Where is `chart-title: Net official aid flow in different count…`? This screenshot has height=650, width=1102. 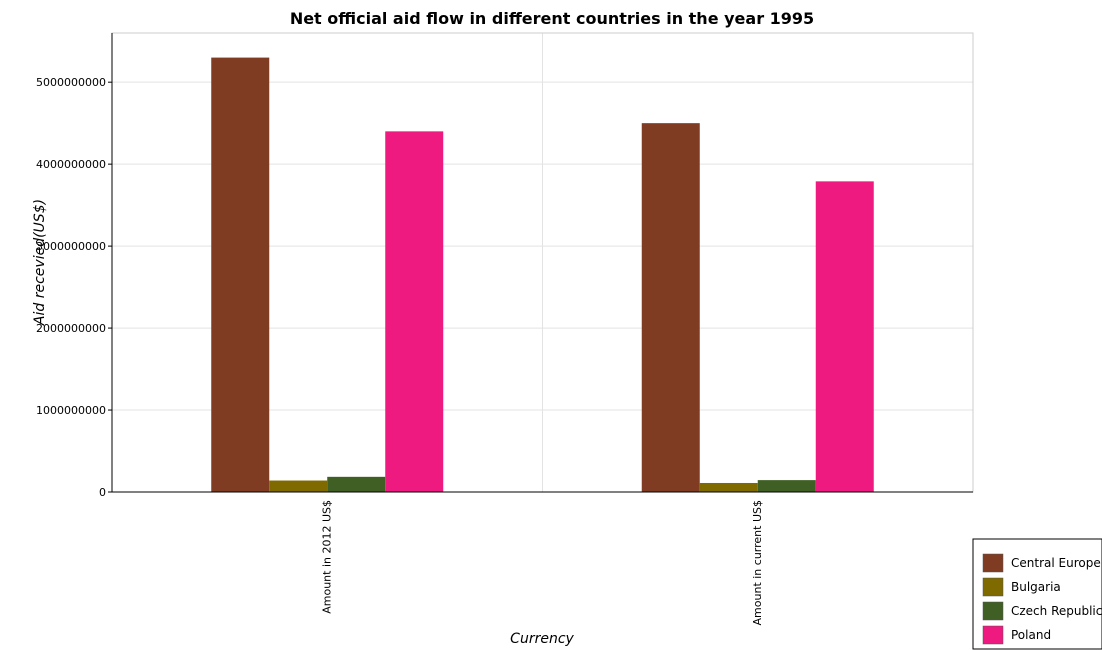
chart-title: Net official aid flow in different count… is located at coordinates (552, 18).